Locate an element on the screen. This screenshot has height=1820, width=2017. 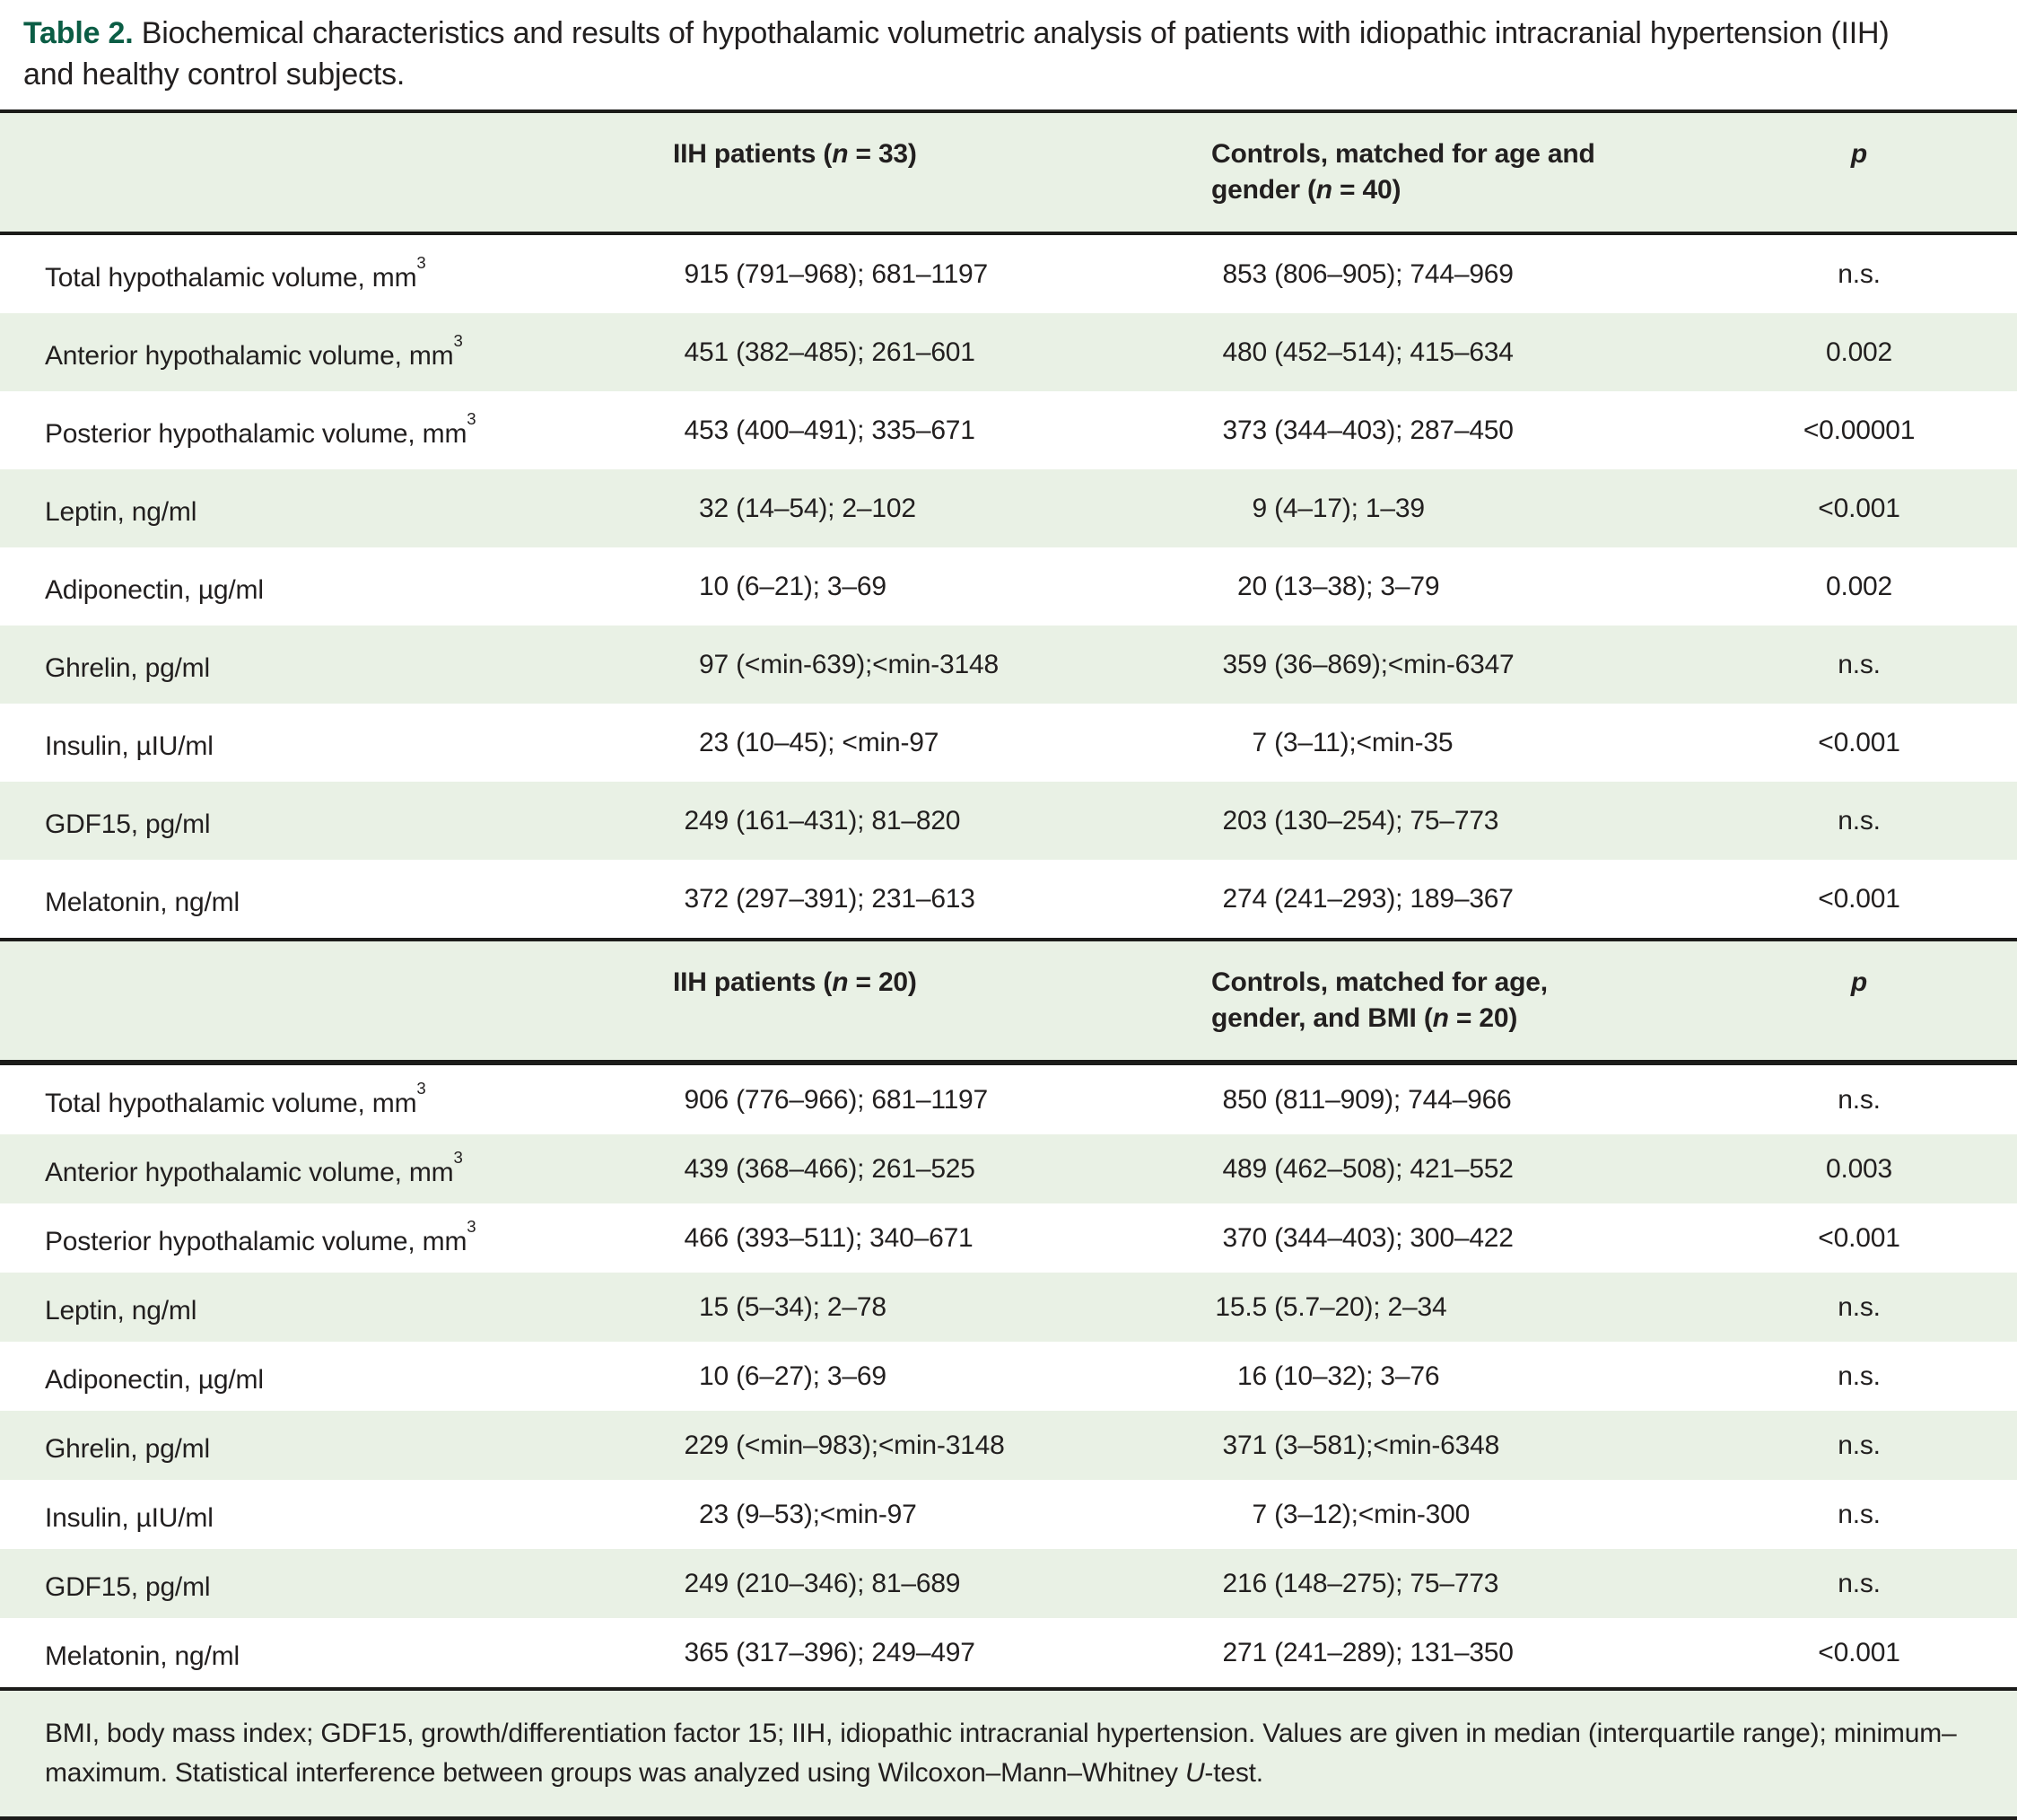
p-value-cell: 0.002 is located at coordinates (1859, 352).